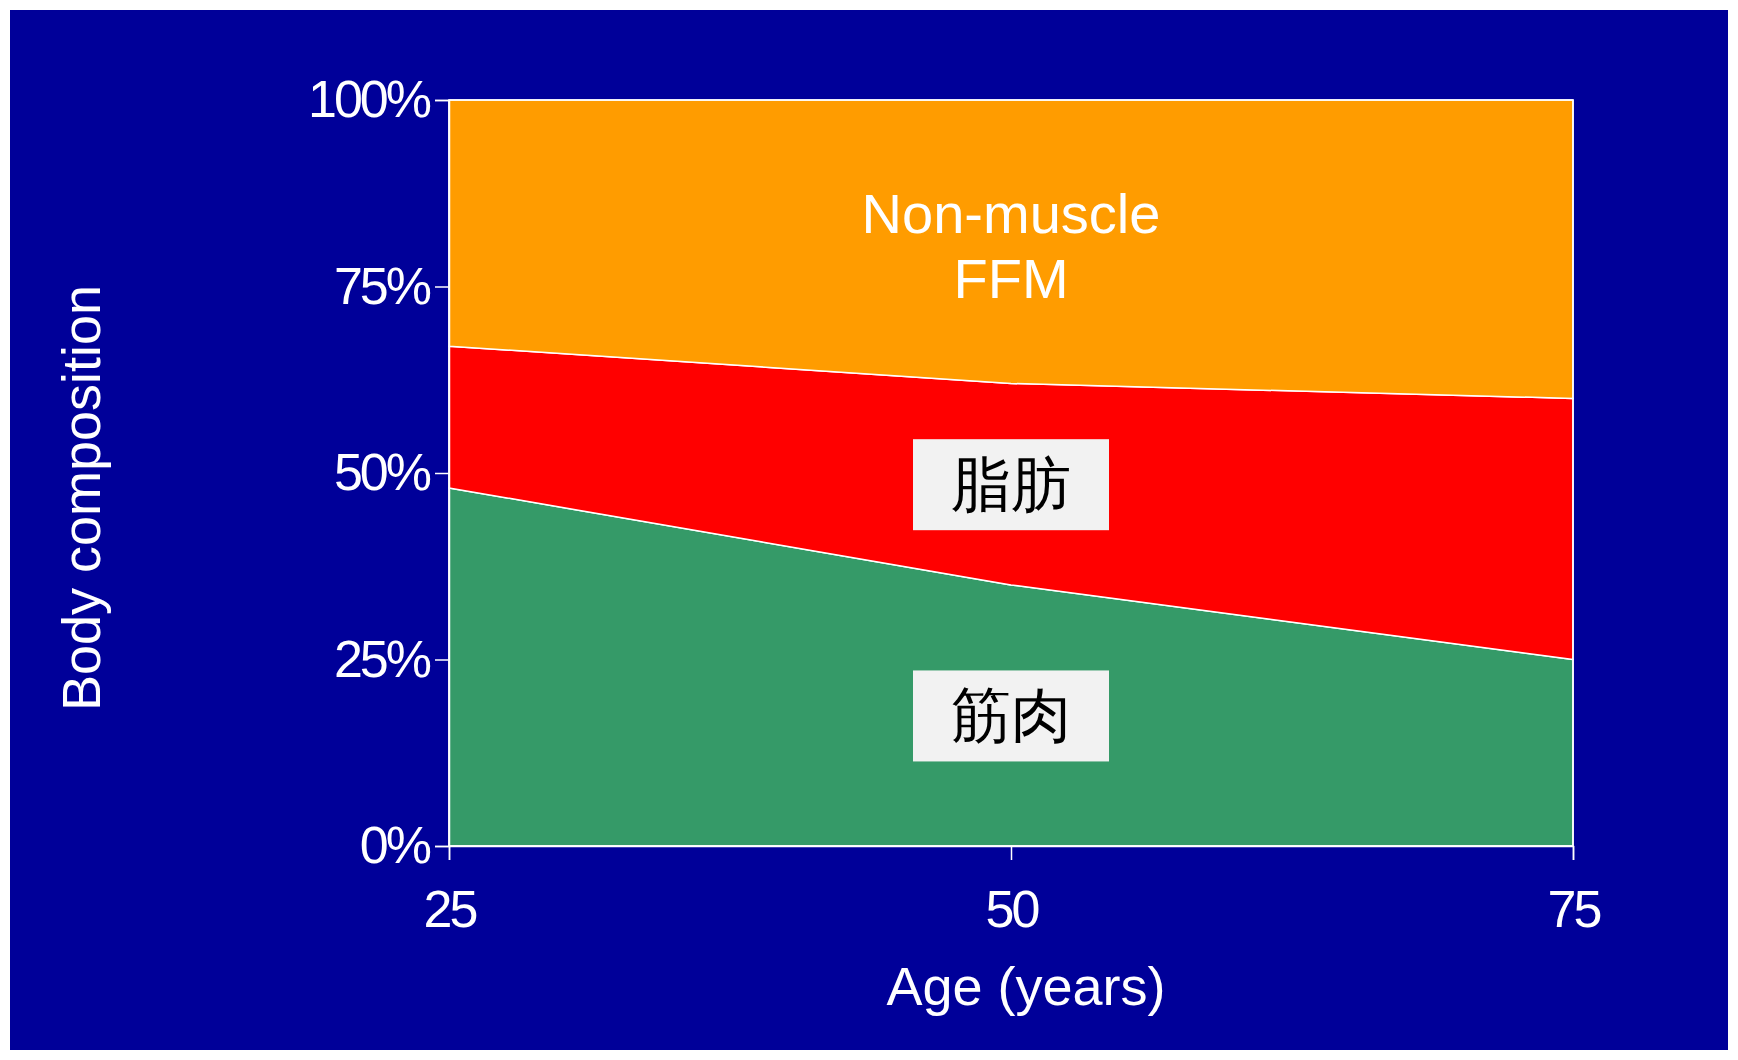 The height and width of the screenshot is (1060, 1738). I want to click on y-tick-label: 25%, so click(382, 658).